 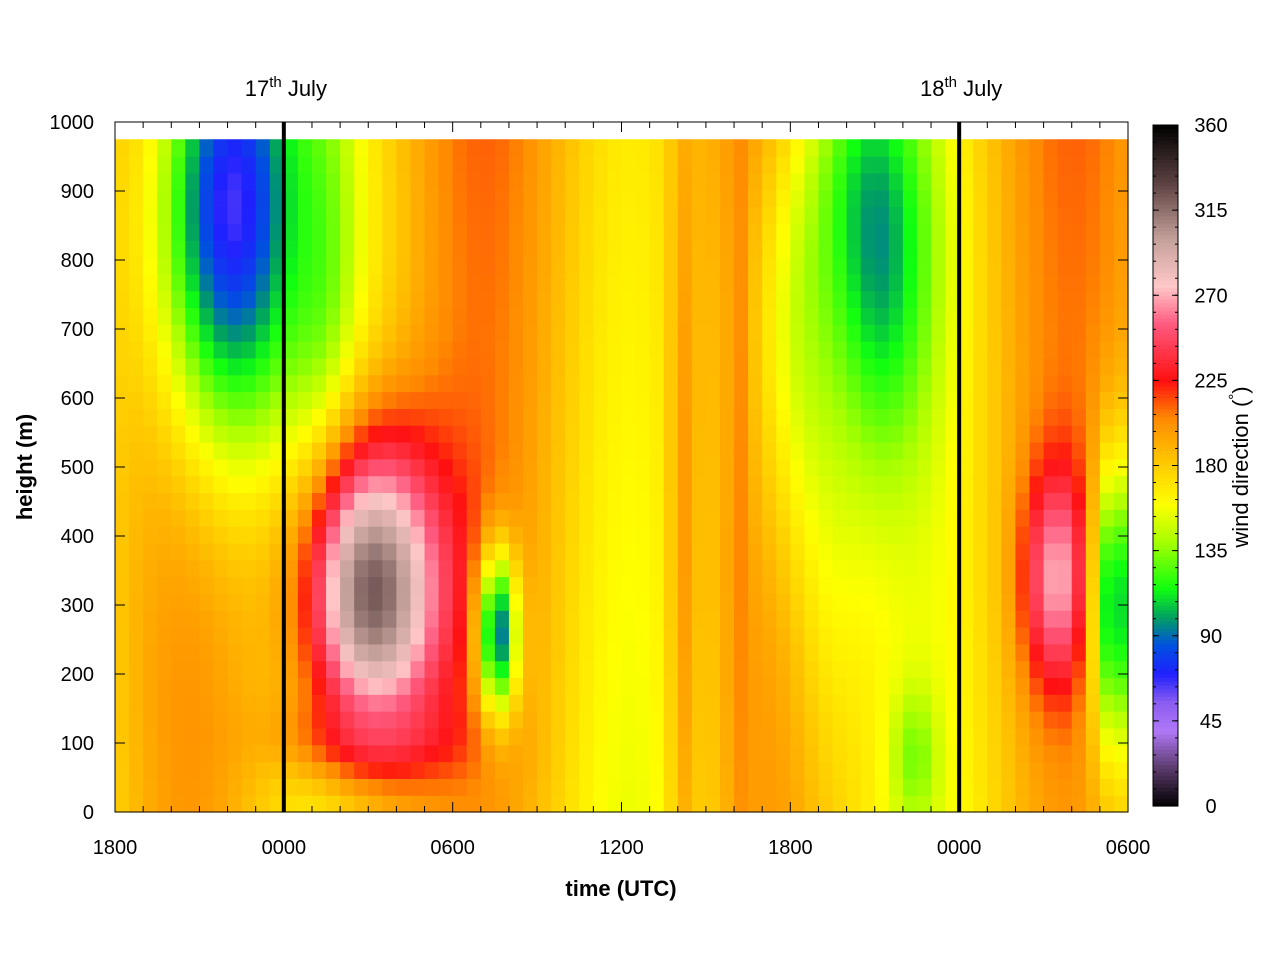 What do you see at coordinates (1210, 126) in the screenshot?
I see `colorbar-tick-label: 360` at bounding box center [1210, 126].